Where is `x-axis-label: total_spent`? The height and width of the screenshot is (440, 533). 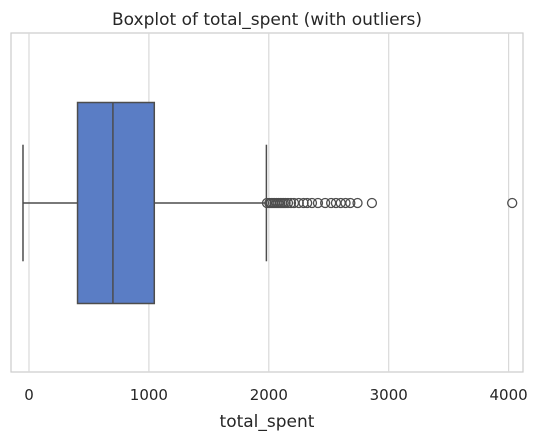 x-axis-label: total_spent is located at coordinates (267, 422).